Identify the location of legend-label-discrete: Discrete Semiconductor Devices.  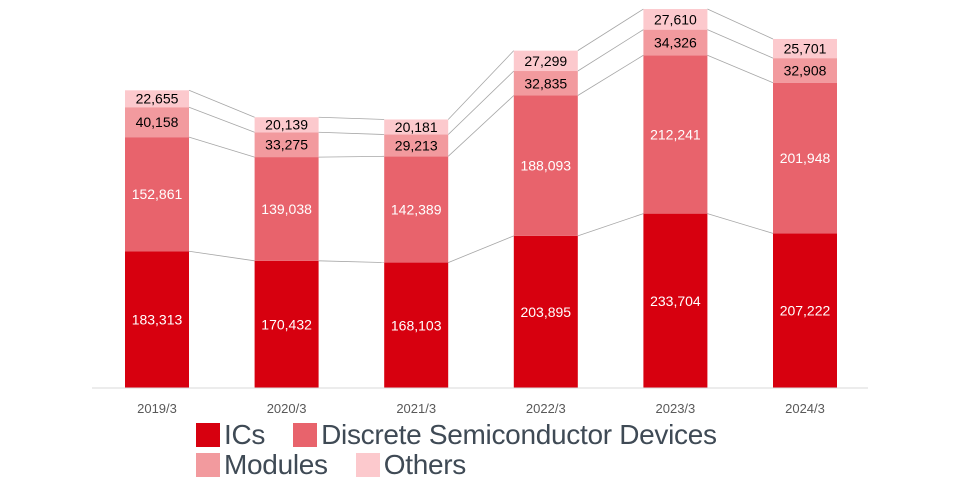
(519, 434).